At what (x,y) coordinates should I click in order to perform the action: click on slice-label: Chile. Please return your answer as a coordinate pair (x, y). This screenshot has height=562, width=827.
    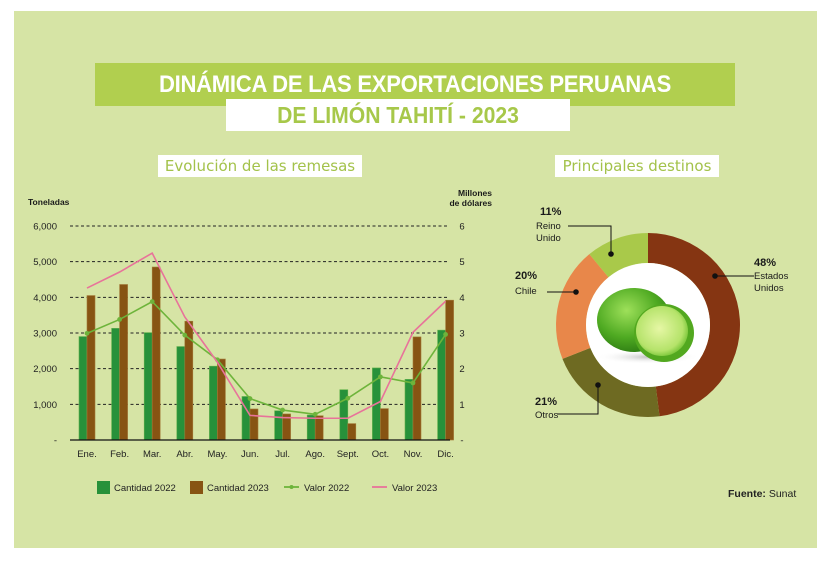
    Looking at the image, I should click on (526, 291).